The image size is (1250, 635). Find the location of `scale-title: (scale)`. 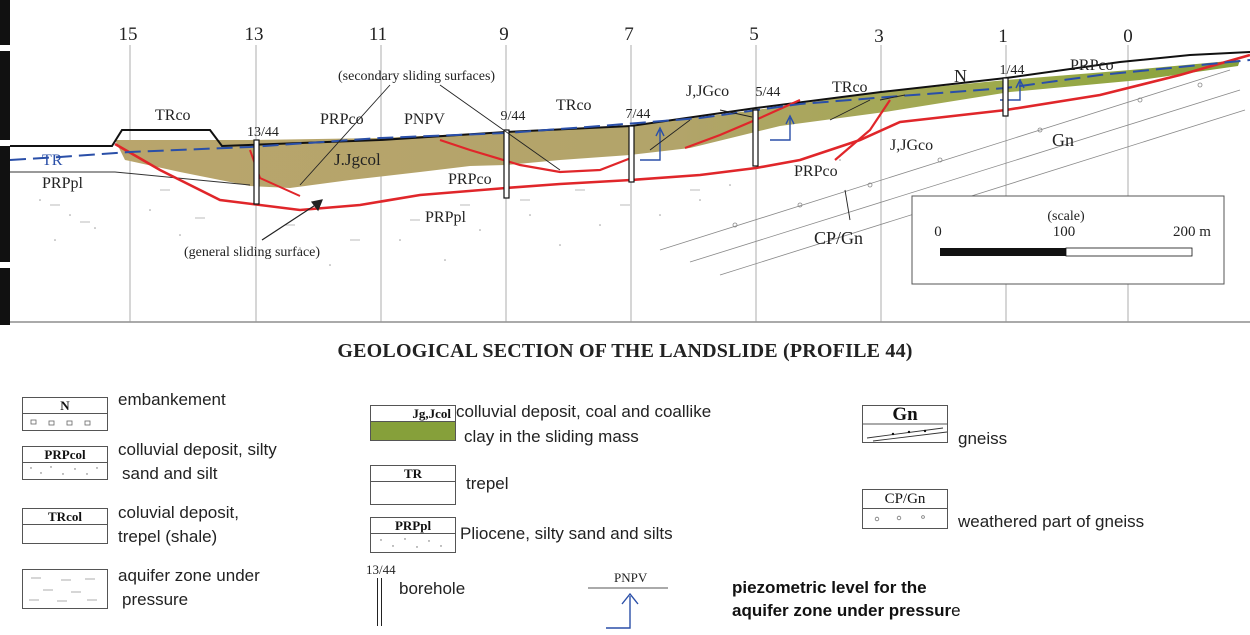

scale-title: (scale) is located at coordinates (1066, 216).